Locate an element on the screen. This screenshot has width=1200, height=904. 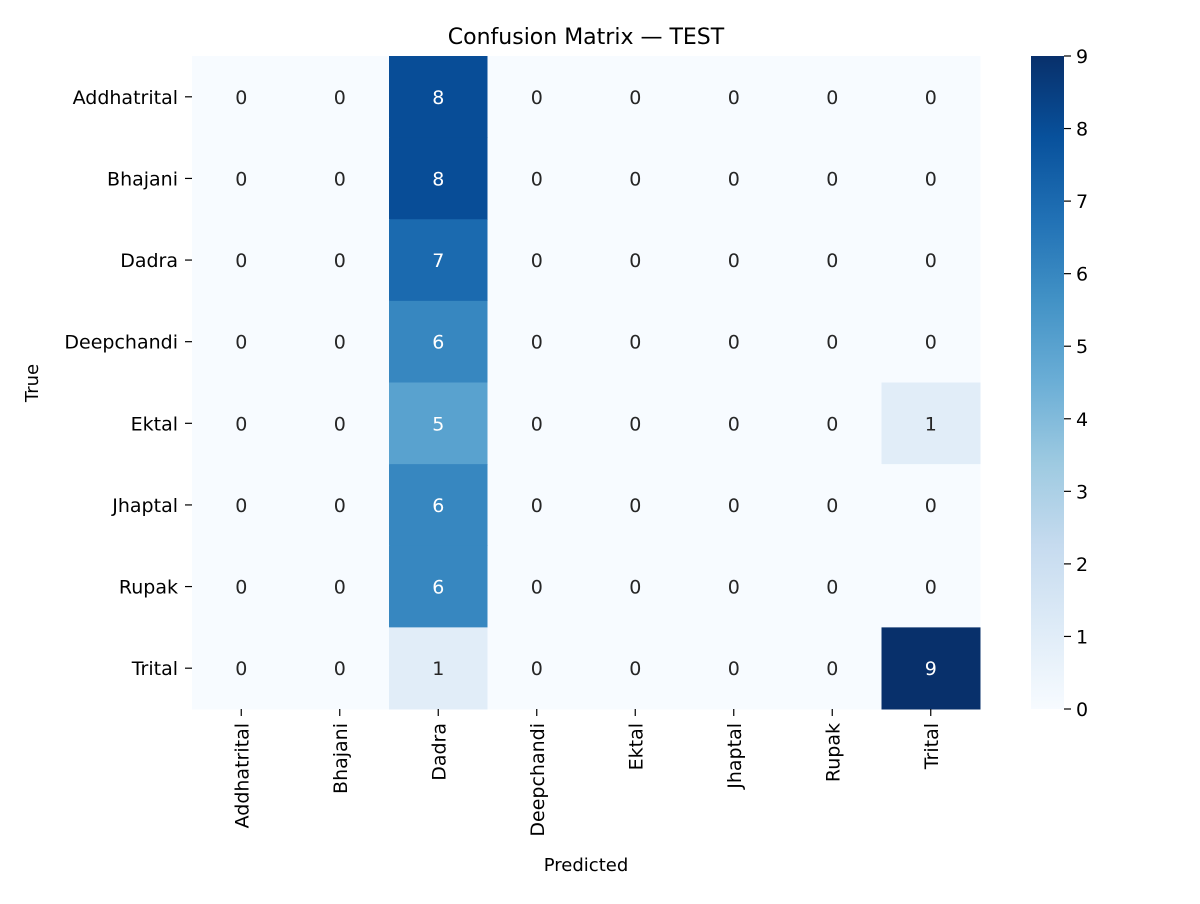
y-tick-label: Trital is located at coordinates (154, 669).